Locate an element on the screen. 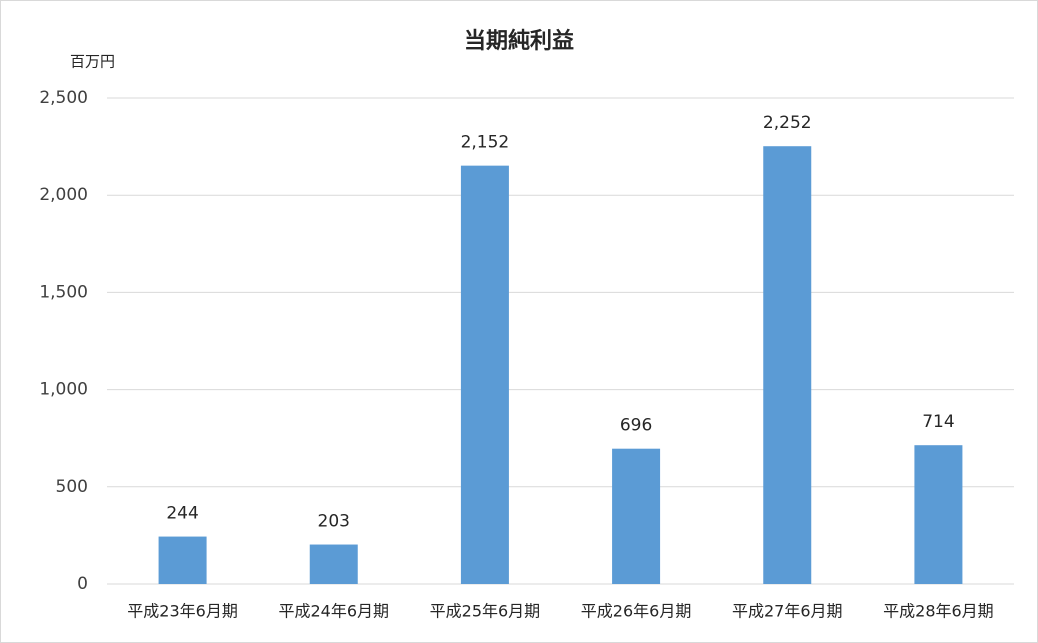 This screenshot has width=1038, height=643. y-tick-label: 0 is located at coordinates (82, 584).